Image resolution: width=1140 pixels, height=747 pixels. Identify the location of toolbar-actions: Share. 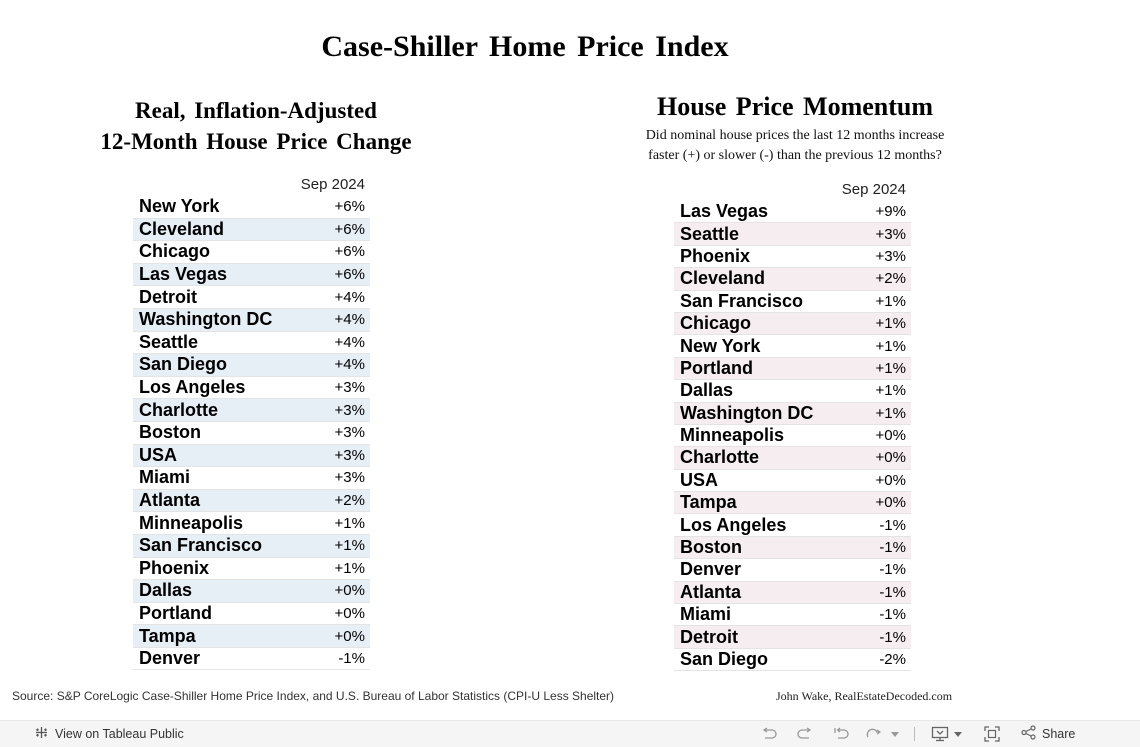
(916, 734).